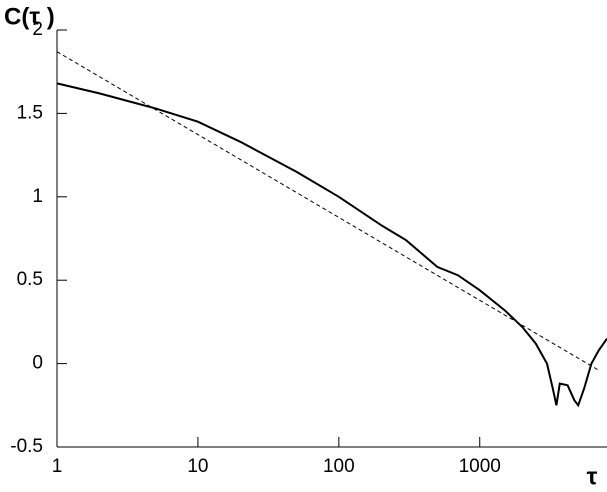  What do you see at coordinates (30, 112) in the screenshot?
I see `y-tick-label: 1.5` at bounding box center [30, 112].